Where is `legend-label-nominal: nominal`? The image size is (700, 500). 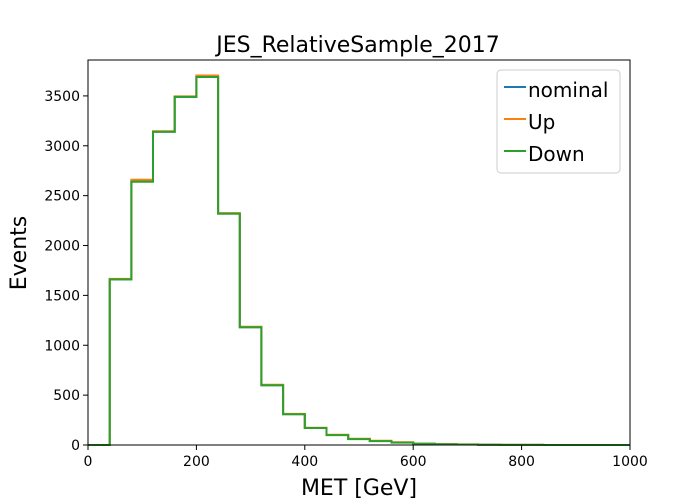 legend-label-nominal: nominal is located at coordinates (568, 90).